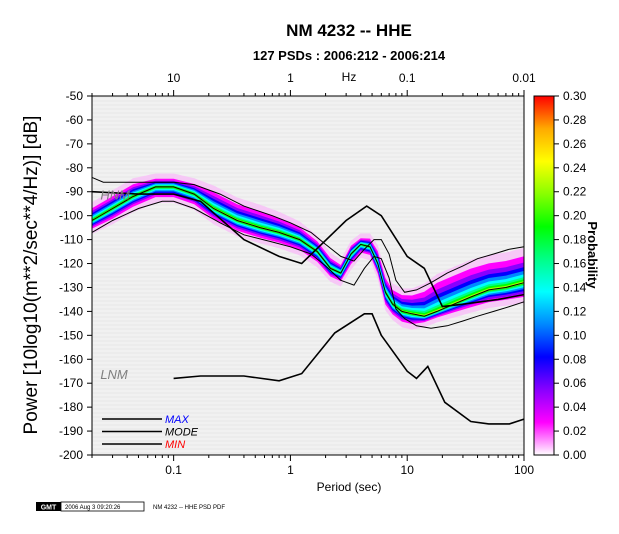 The image size is (619, 534). I want to click on y-tick-label: -80, so click(75, 168).